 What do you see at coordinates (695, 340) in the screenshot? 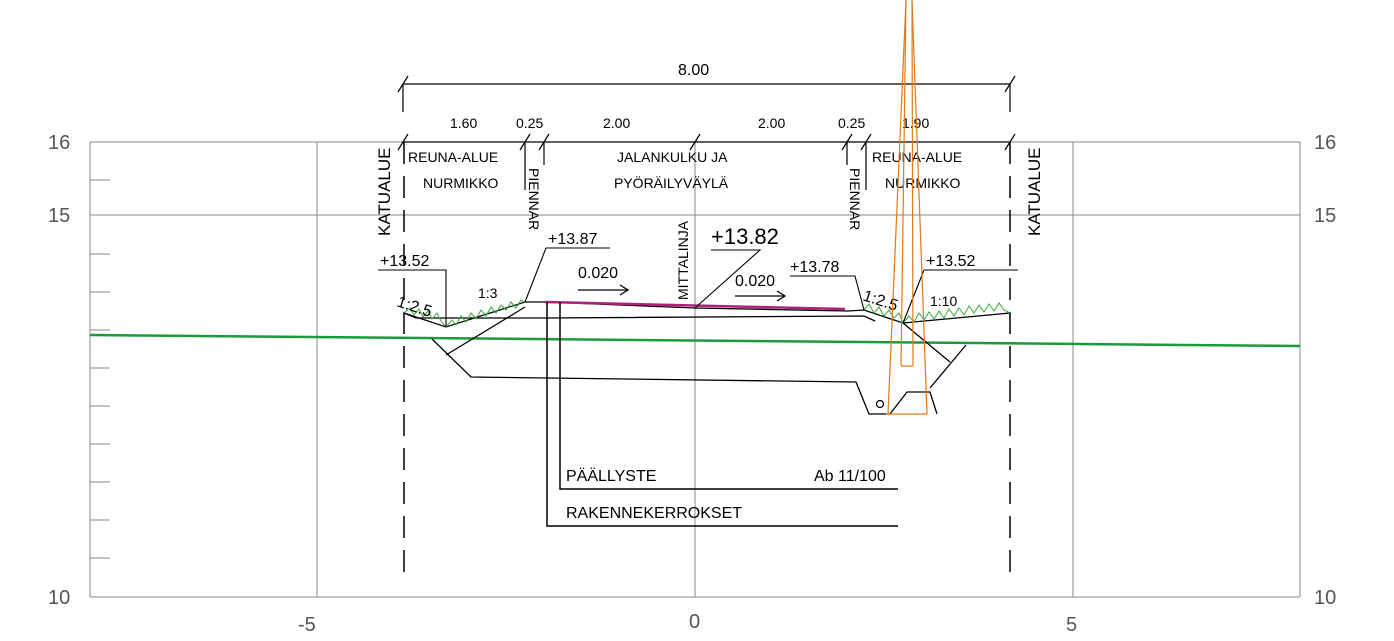
I see `ground-line` at bounding box center [695, 340].